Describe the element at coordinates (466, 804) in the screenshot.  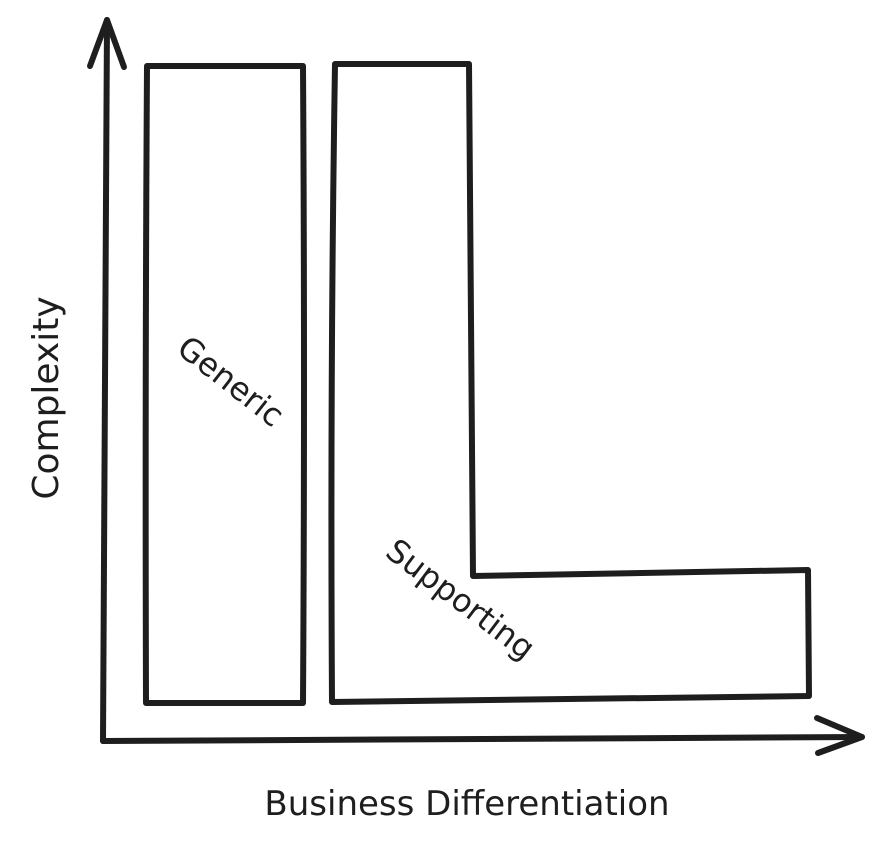
I see `x-axis-label: Business Differentiation` at that location.